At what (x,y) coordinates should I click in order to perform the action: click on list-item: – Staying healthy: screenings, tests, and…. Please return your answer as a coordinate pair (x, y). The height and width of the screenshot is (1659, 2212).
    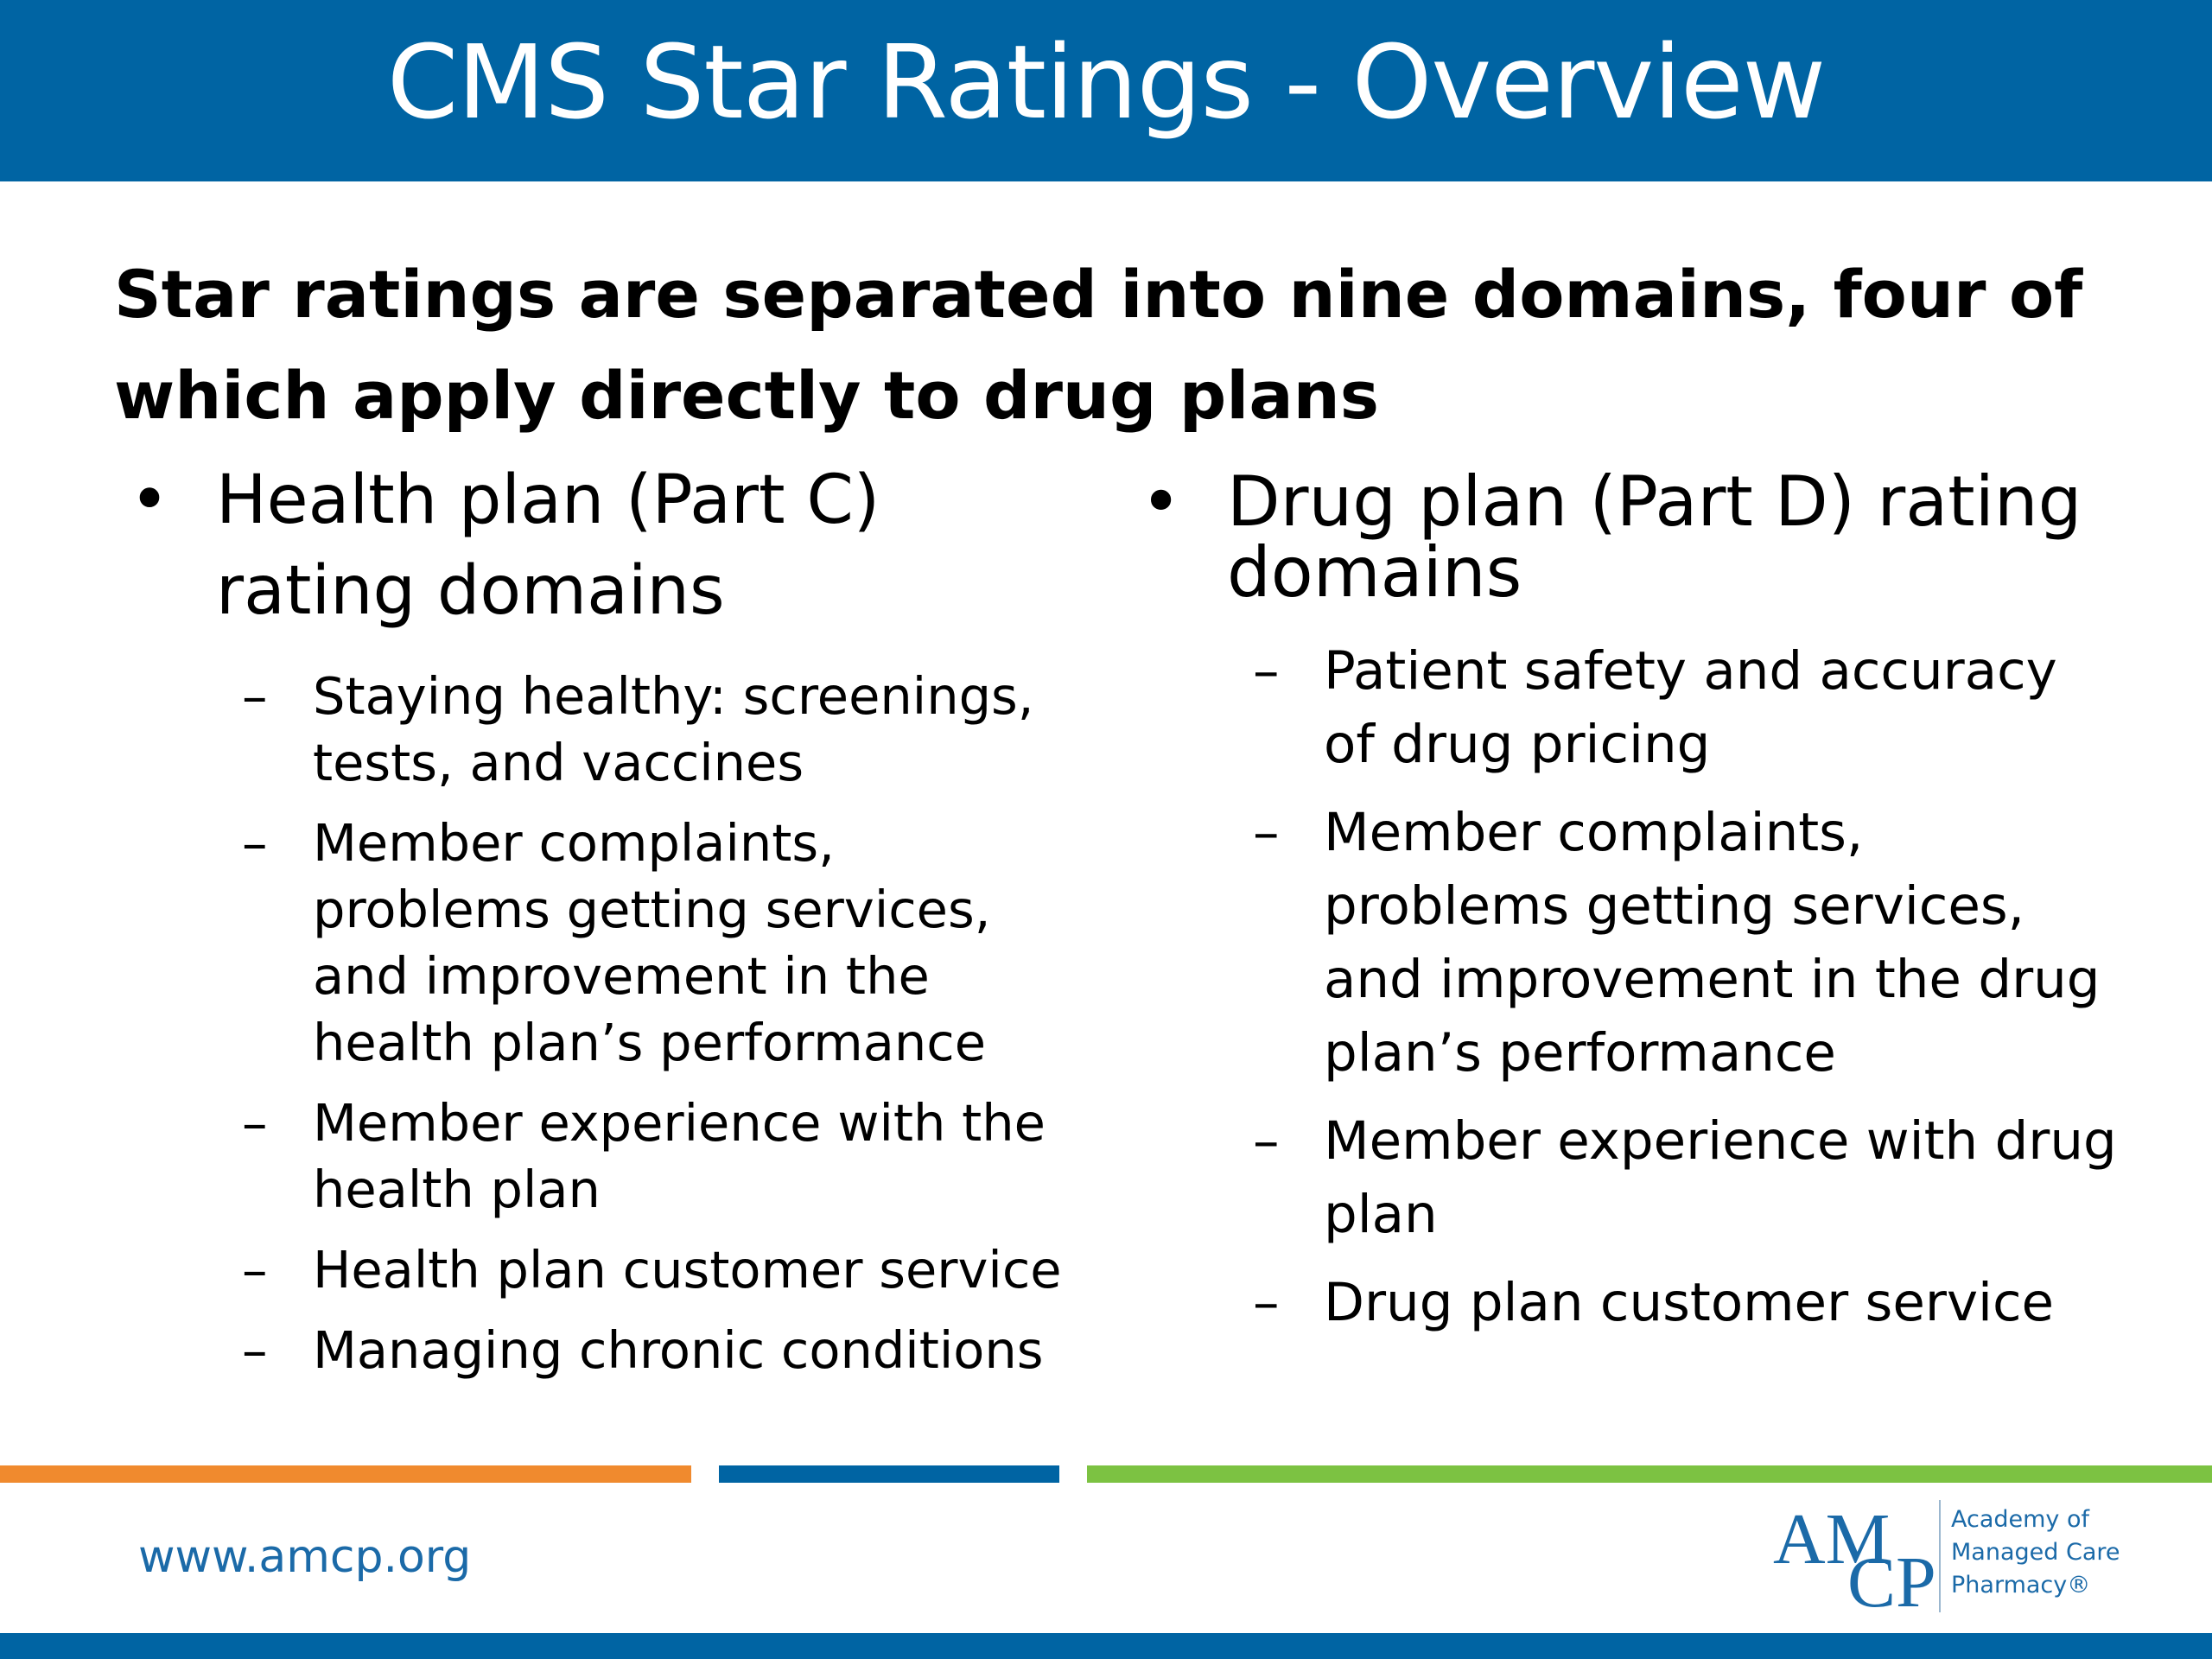
    Looking at the image, I should click on (596, 729).